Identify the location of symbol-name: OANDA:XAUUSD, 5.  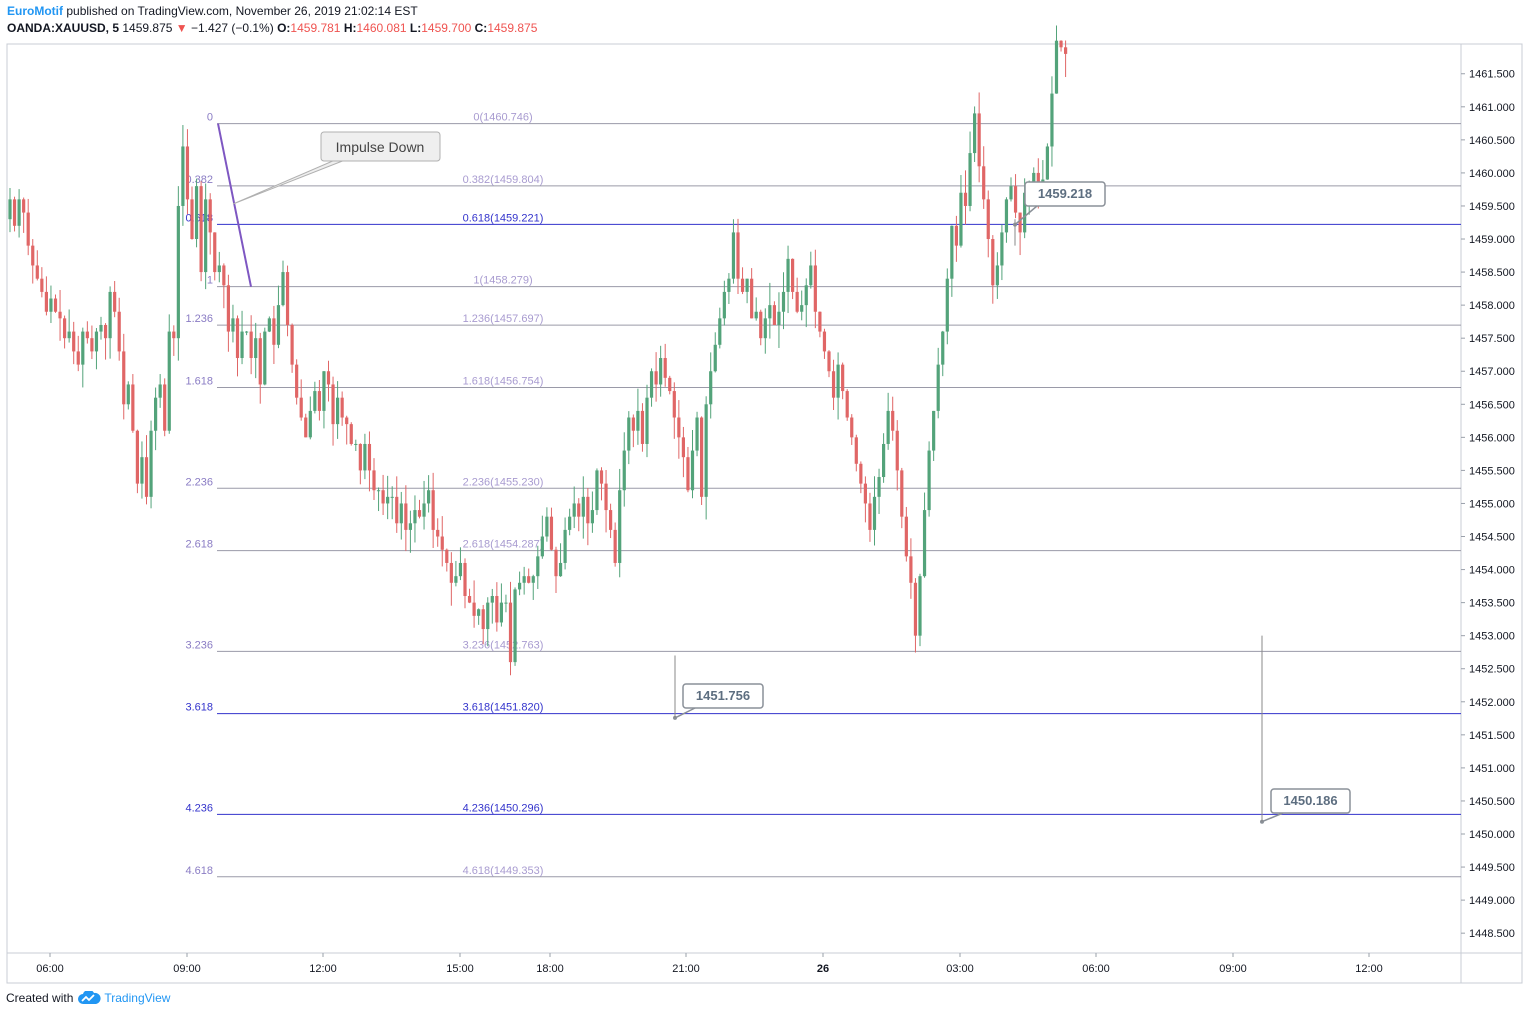
(63, 28).